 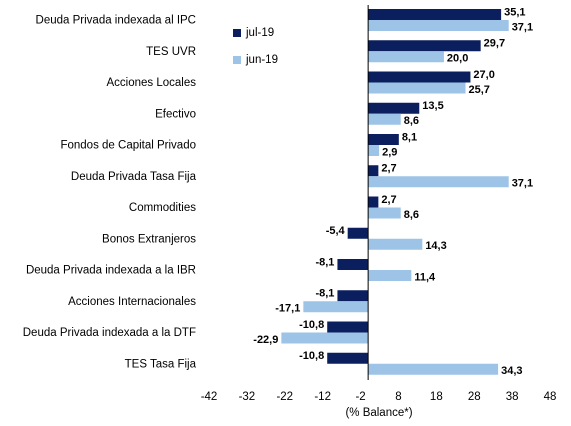 What do you see at coordinates (128, 146) in the screenshot?
I see `y-tick-label: Fondos de Capital Privado` at bounding box center [128, 146].